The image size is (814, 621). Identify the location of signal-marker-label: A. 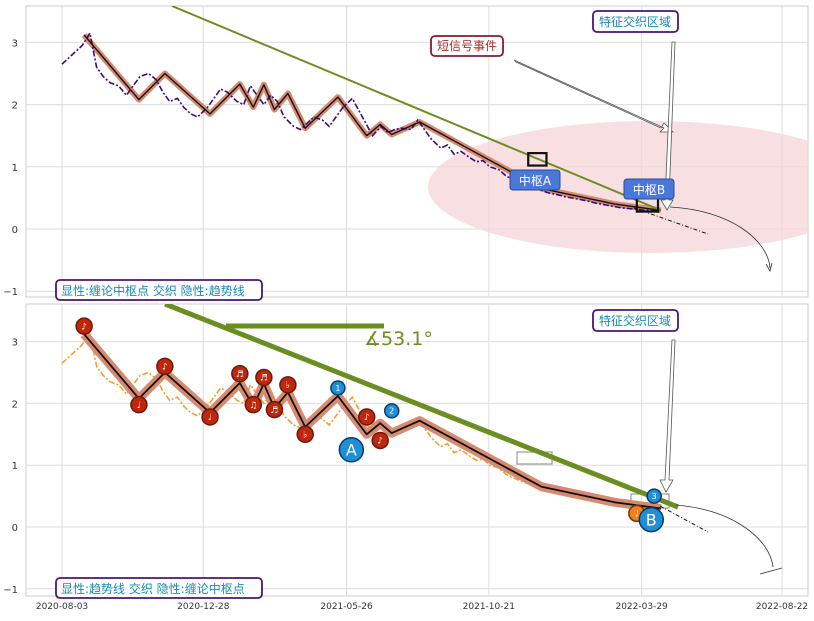
(351, 450).